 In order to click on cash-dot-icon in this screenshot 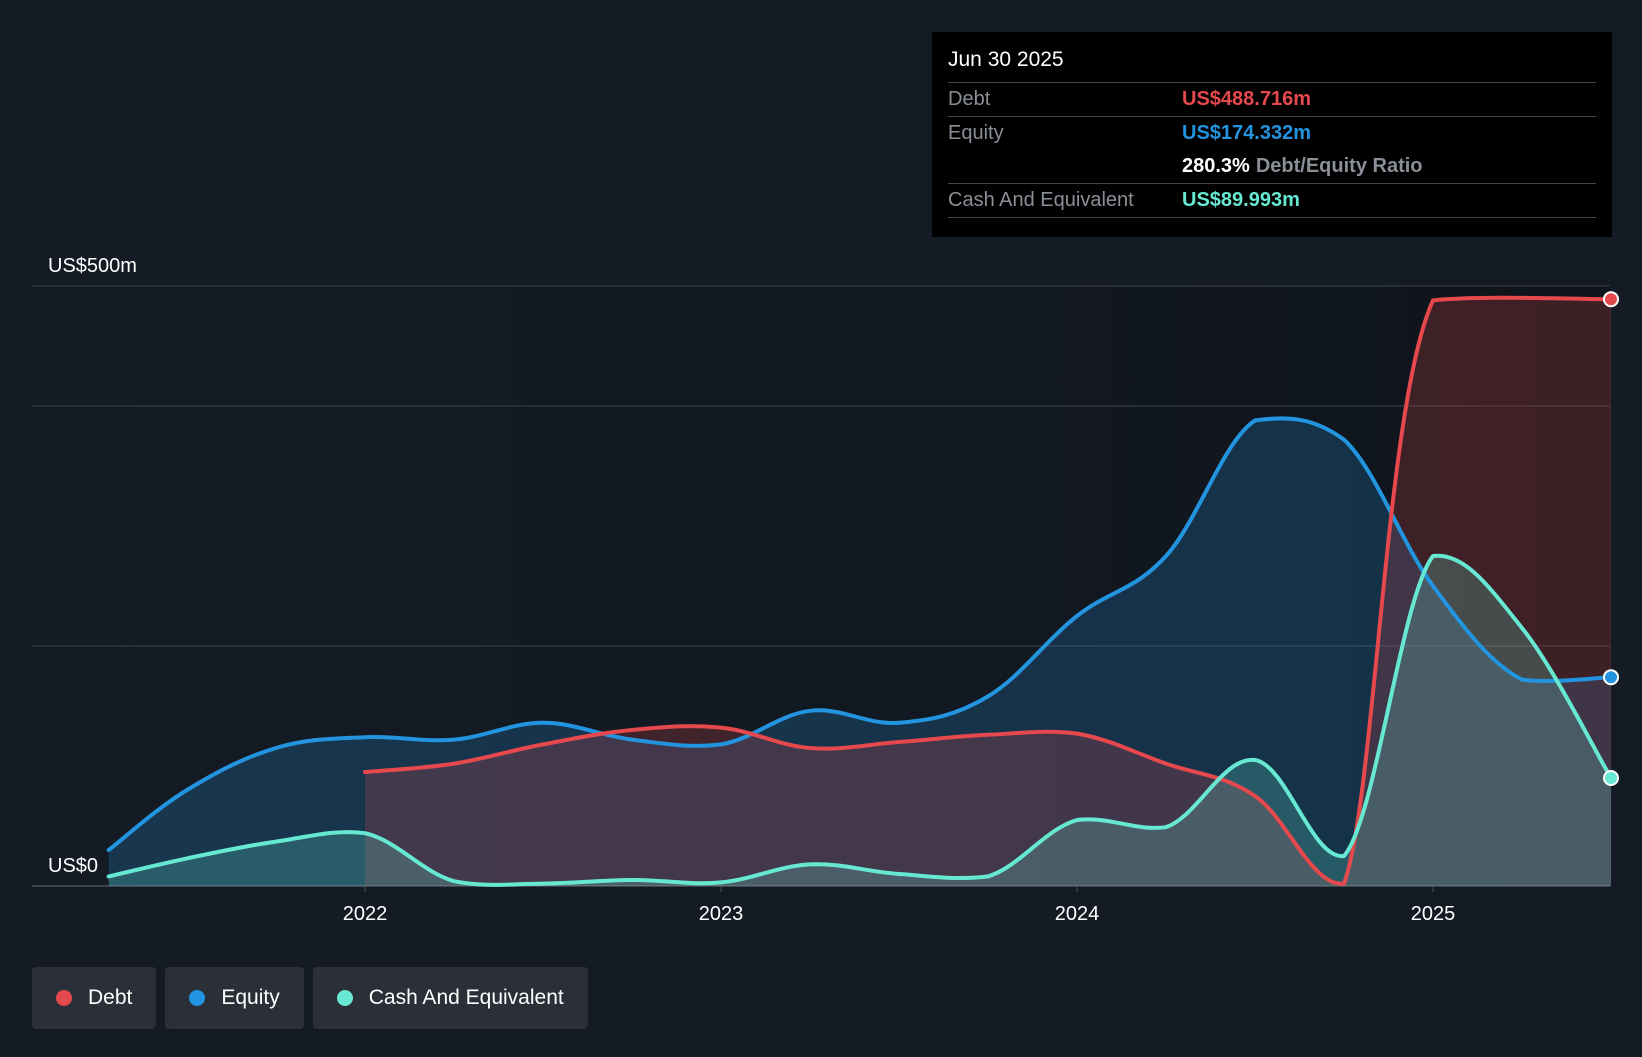, I will do `click(344, 998)`.